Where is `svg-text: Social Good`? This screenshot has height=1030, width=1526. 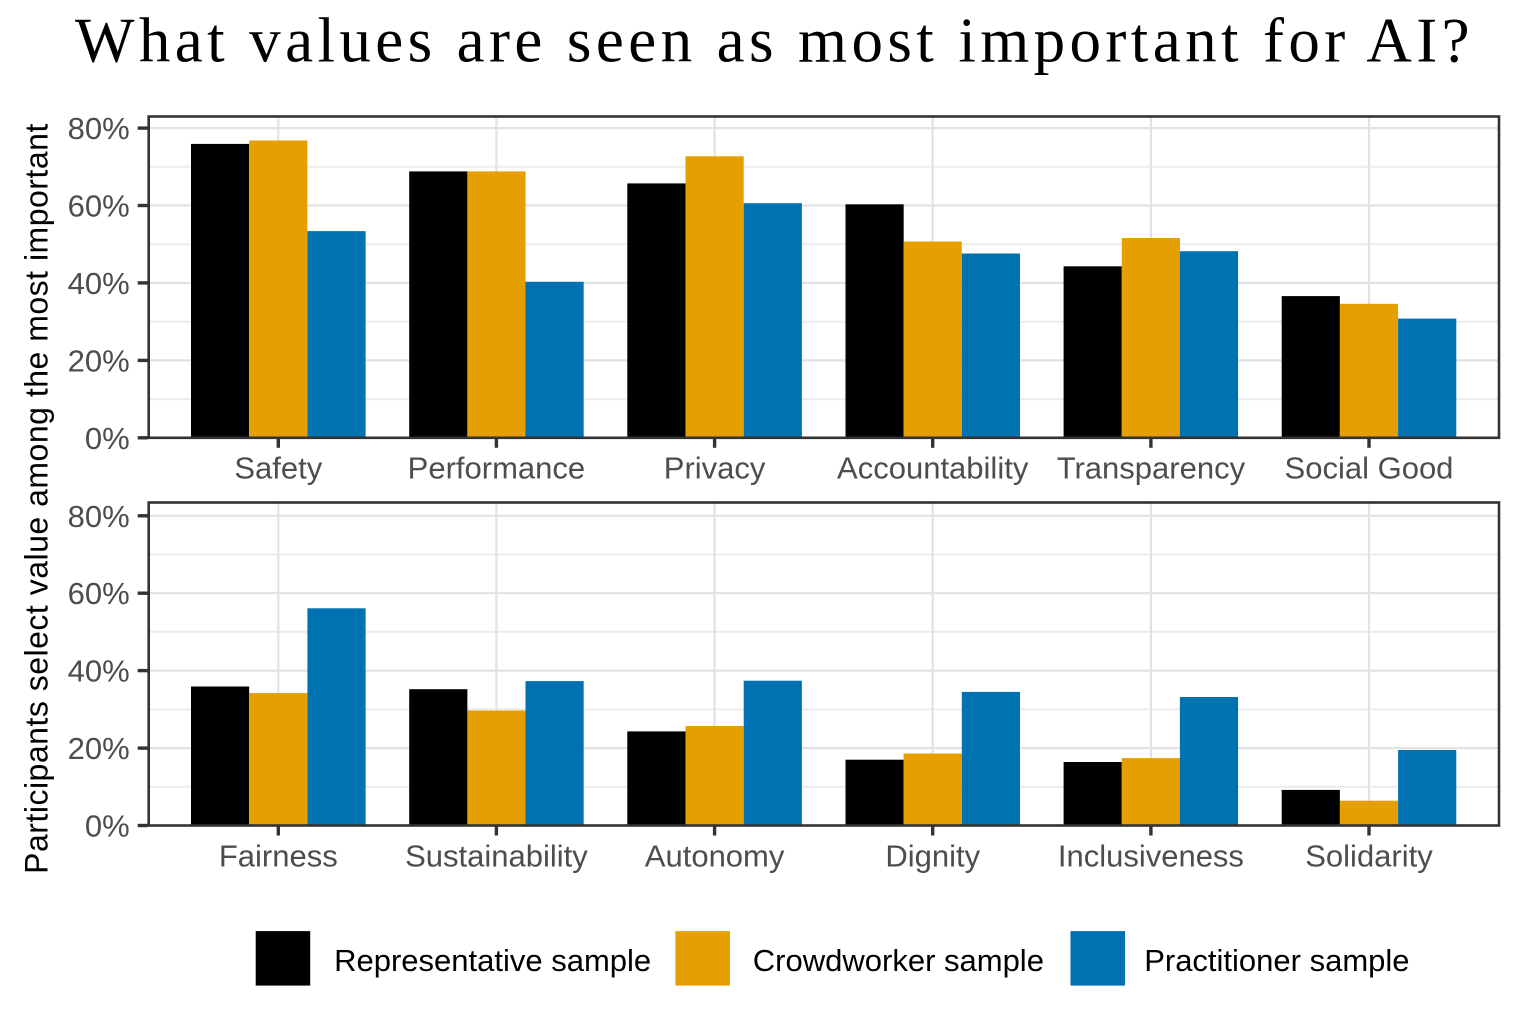
svg-text: Social Good is located at coordinates (1369, 468).